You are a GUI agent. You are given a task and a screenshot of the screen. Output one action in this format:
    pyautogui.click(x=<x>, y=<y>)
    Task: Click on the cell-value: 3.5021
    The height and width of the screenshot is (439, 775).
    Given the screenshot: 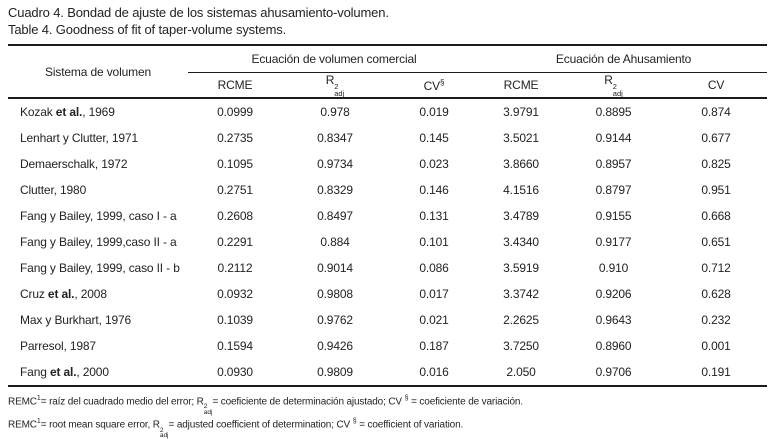 What is the action you would take?
    pyautogui.click(x=521, y=138)
    